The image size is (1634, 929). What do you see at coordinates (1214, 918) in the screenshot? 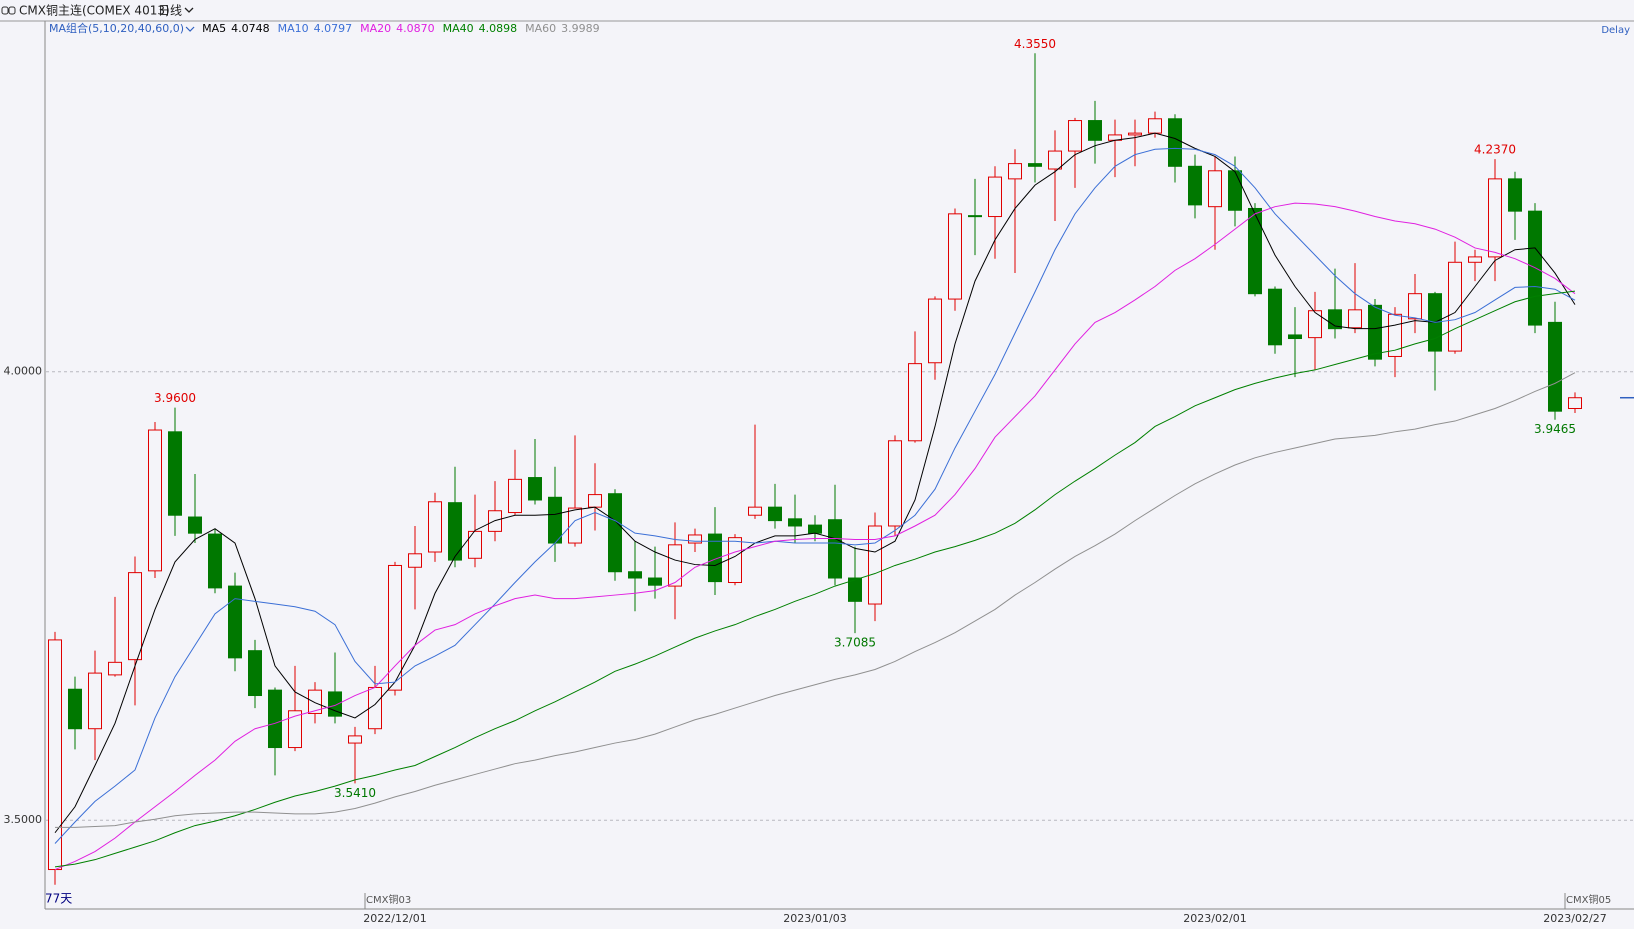
I see `x-tick-label: 2023/02/01` at bounding box center [1214, 918].